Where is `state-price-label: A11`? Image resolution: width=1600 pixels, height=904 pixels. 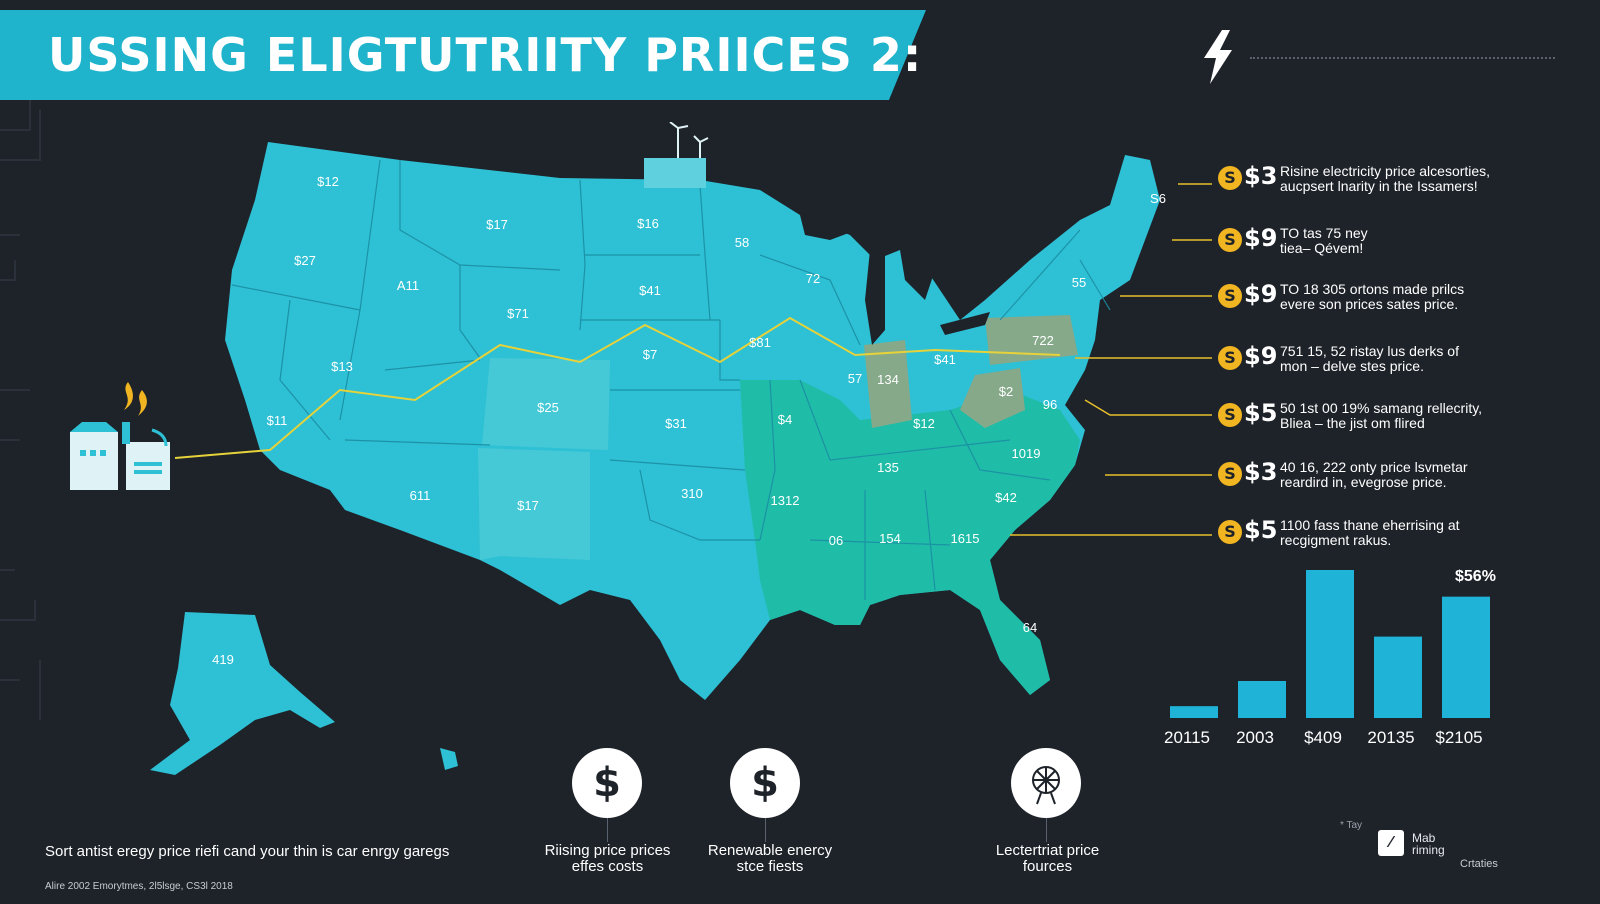
state-price-label: A11 is located at coordinates (408, 285).